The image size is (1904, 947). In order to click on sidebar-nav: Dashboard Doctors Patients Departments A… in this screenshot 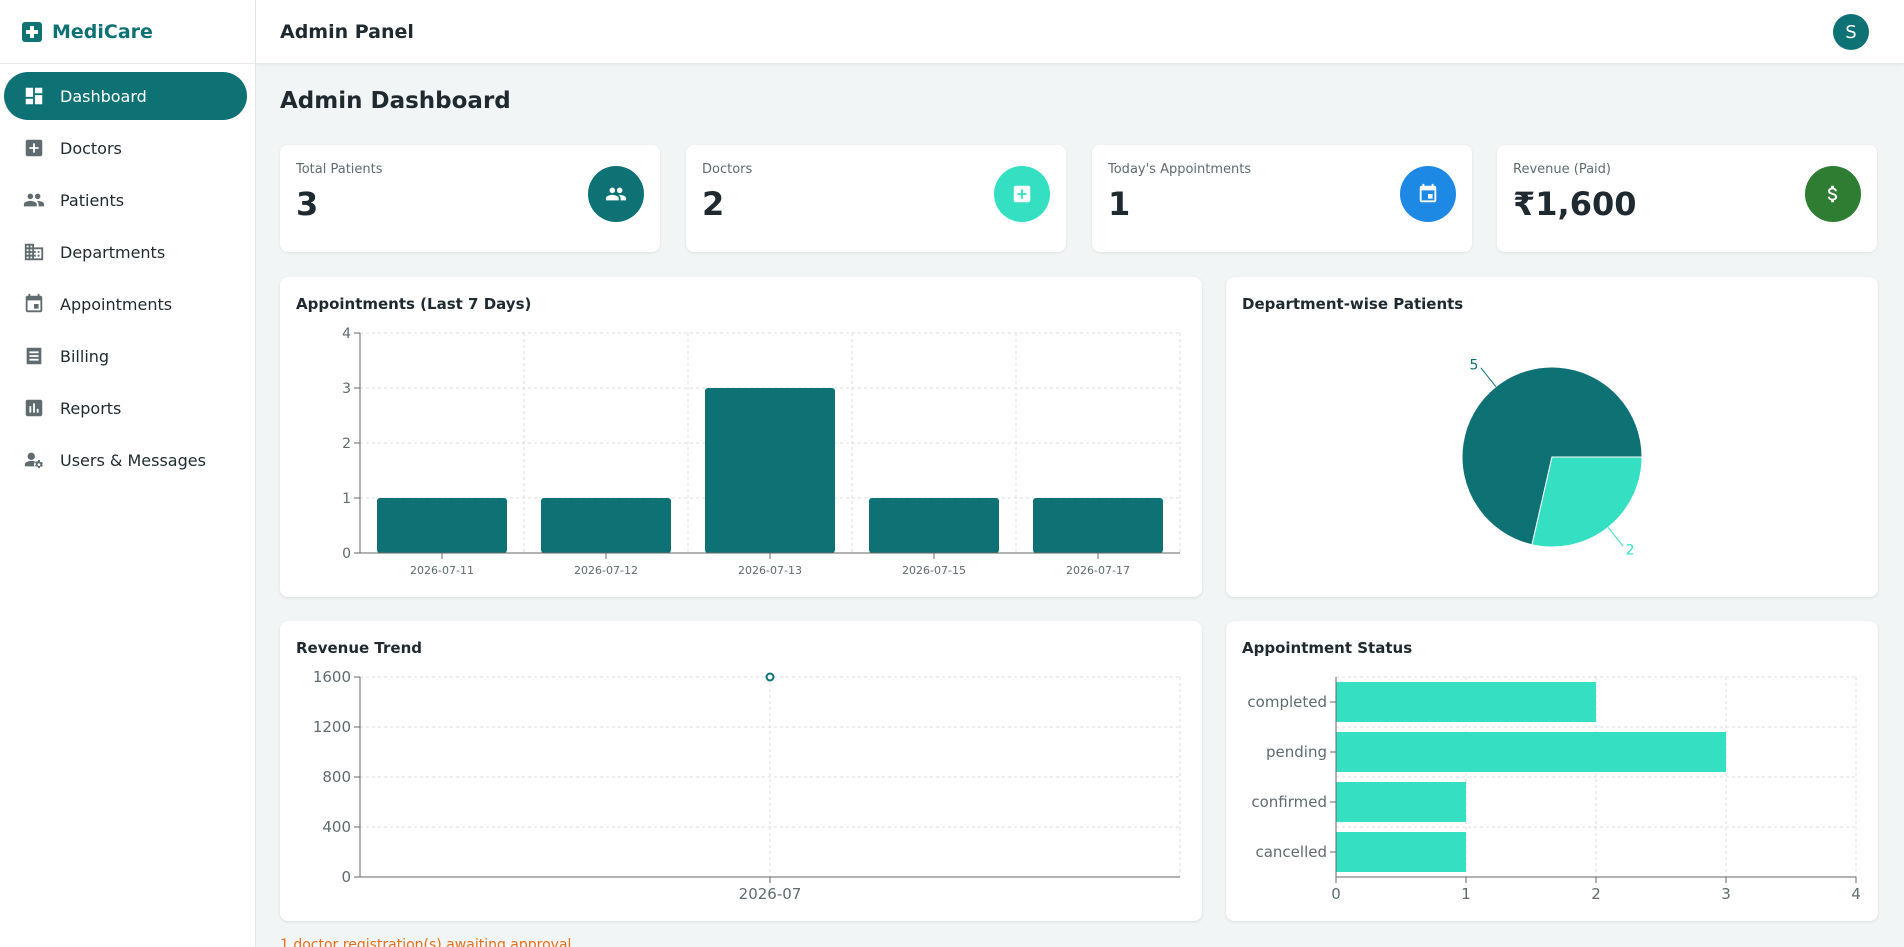, I will do `click(127, 274)`.